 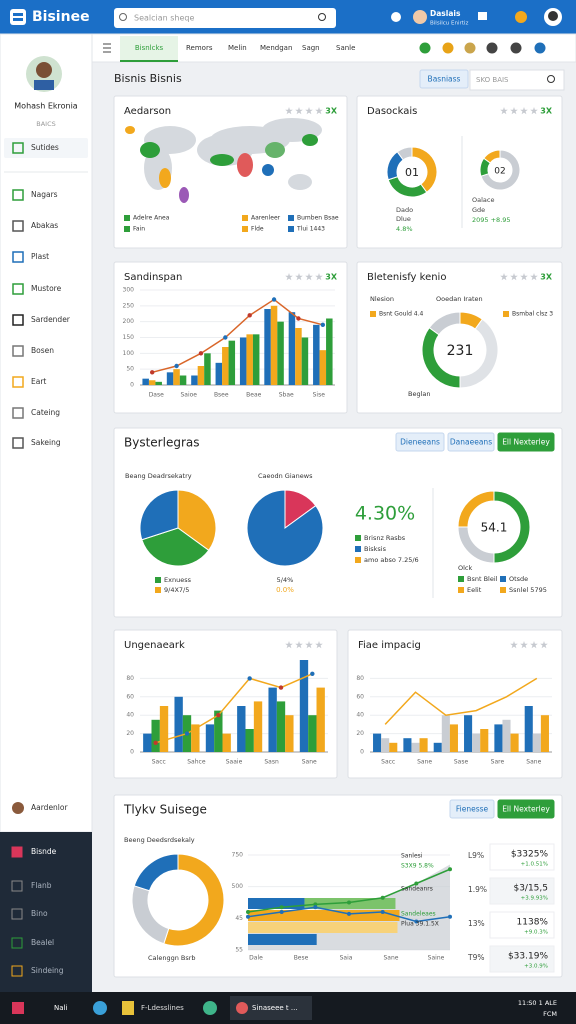 I want to click on nav-active, so click(x=46, y=148).